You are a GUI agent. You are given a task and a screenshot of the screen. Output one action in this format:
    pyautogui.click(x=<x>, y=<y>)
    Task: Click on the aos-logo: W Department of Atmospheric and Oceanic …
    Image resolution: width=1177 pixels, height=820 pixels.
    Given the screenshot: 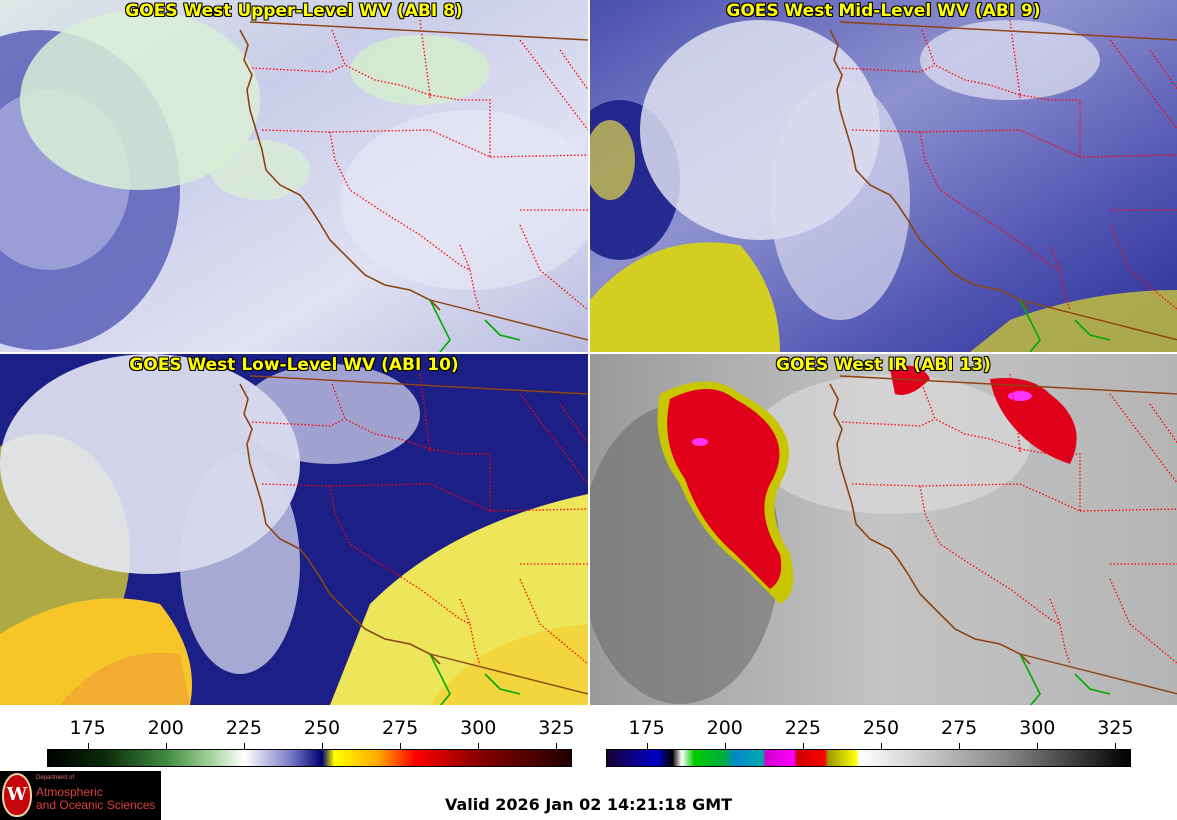 What is the action you would take?
    pyautogui.click(x=80, y=795)
    